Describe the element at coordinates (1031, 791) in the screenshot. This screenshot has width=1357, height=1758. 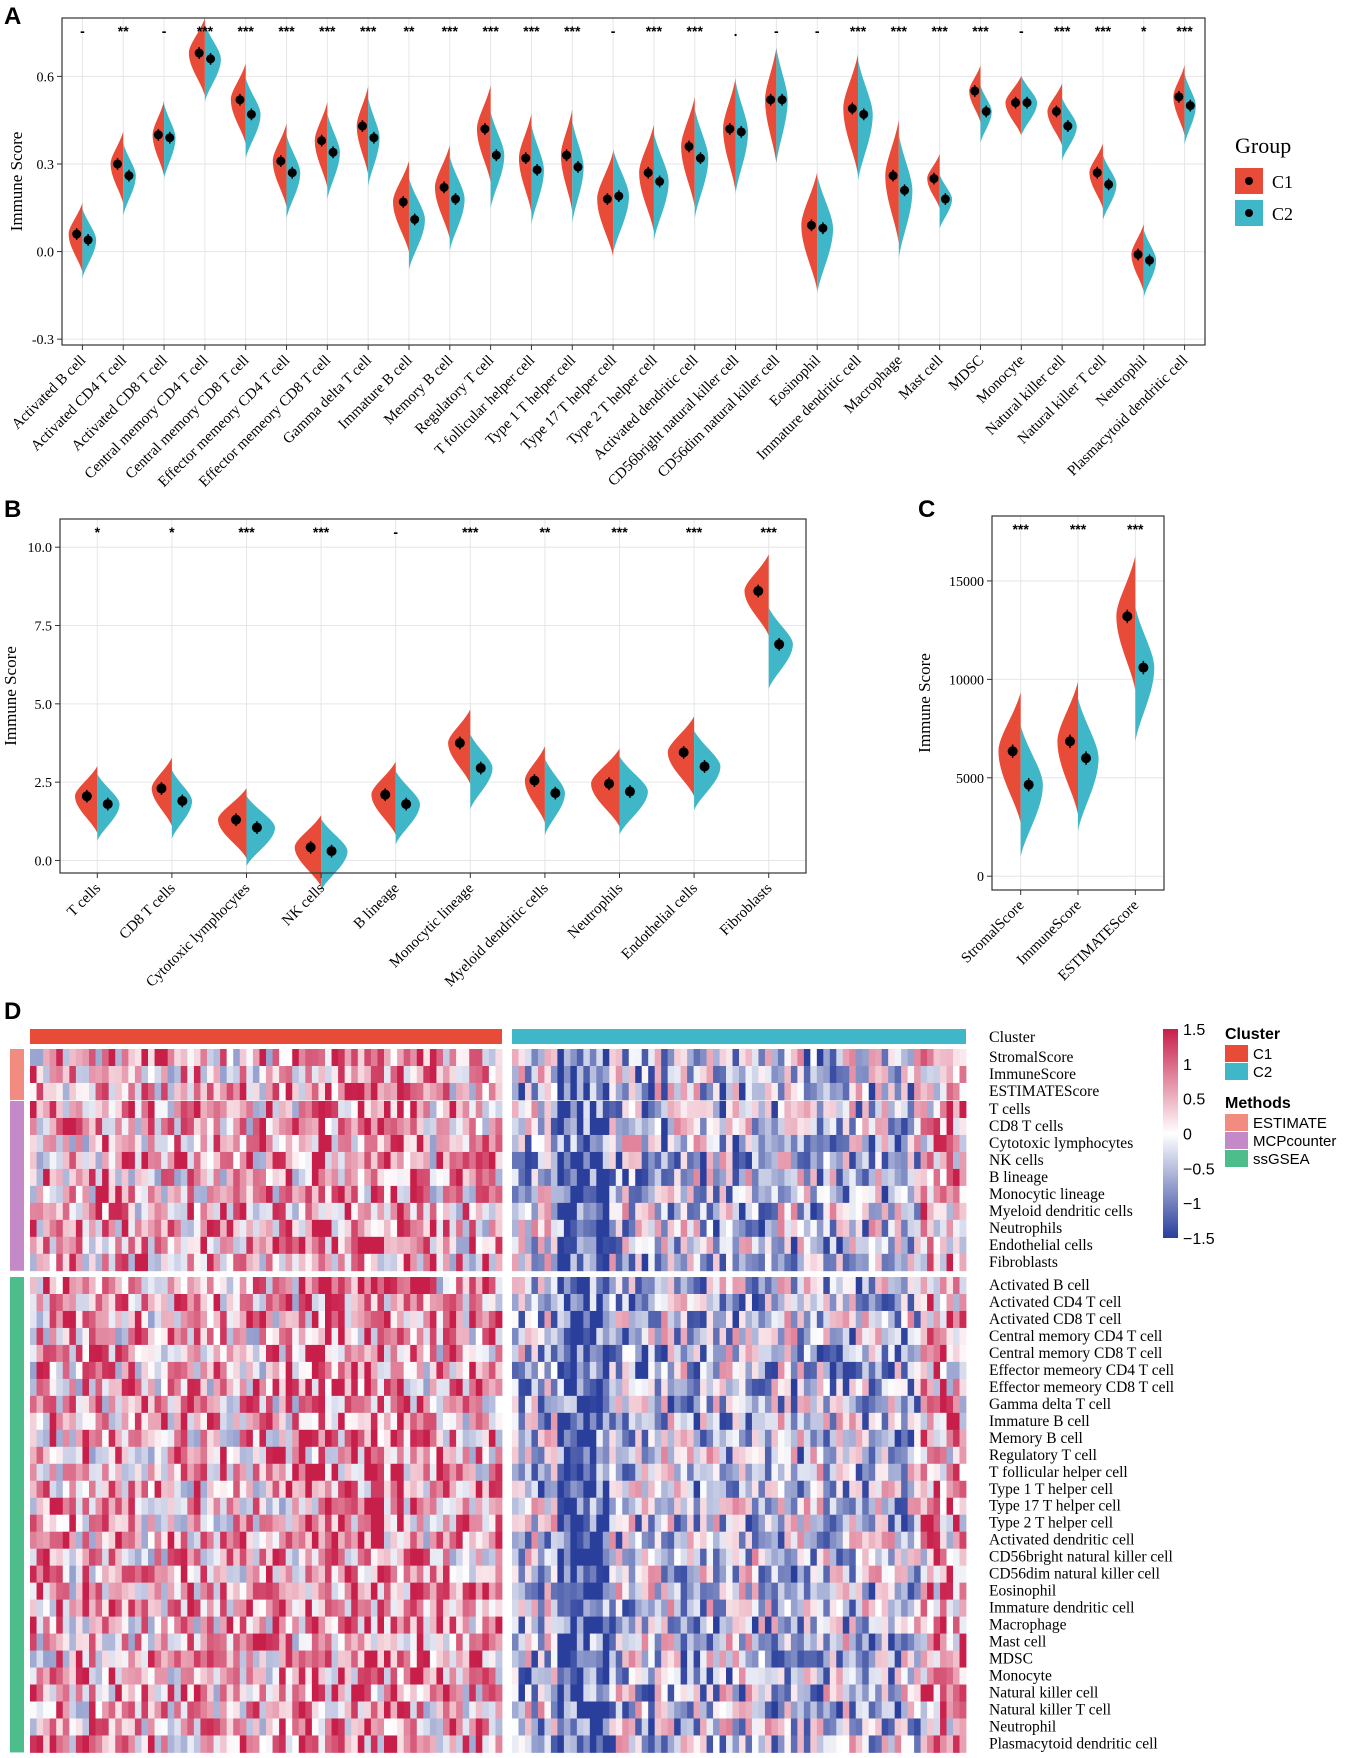
I see `violin-c2` at that location.